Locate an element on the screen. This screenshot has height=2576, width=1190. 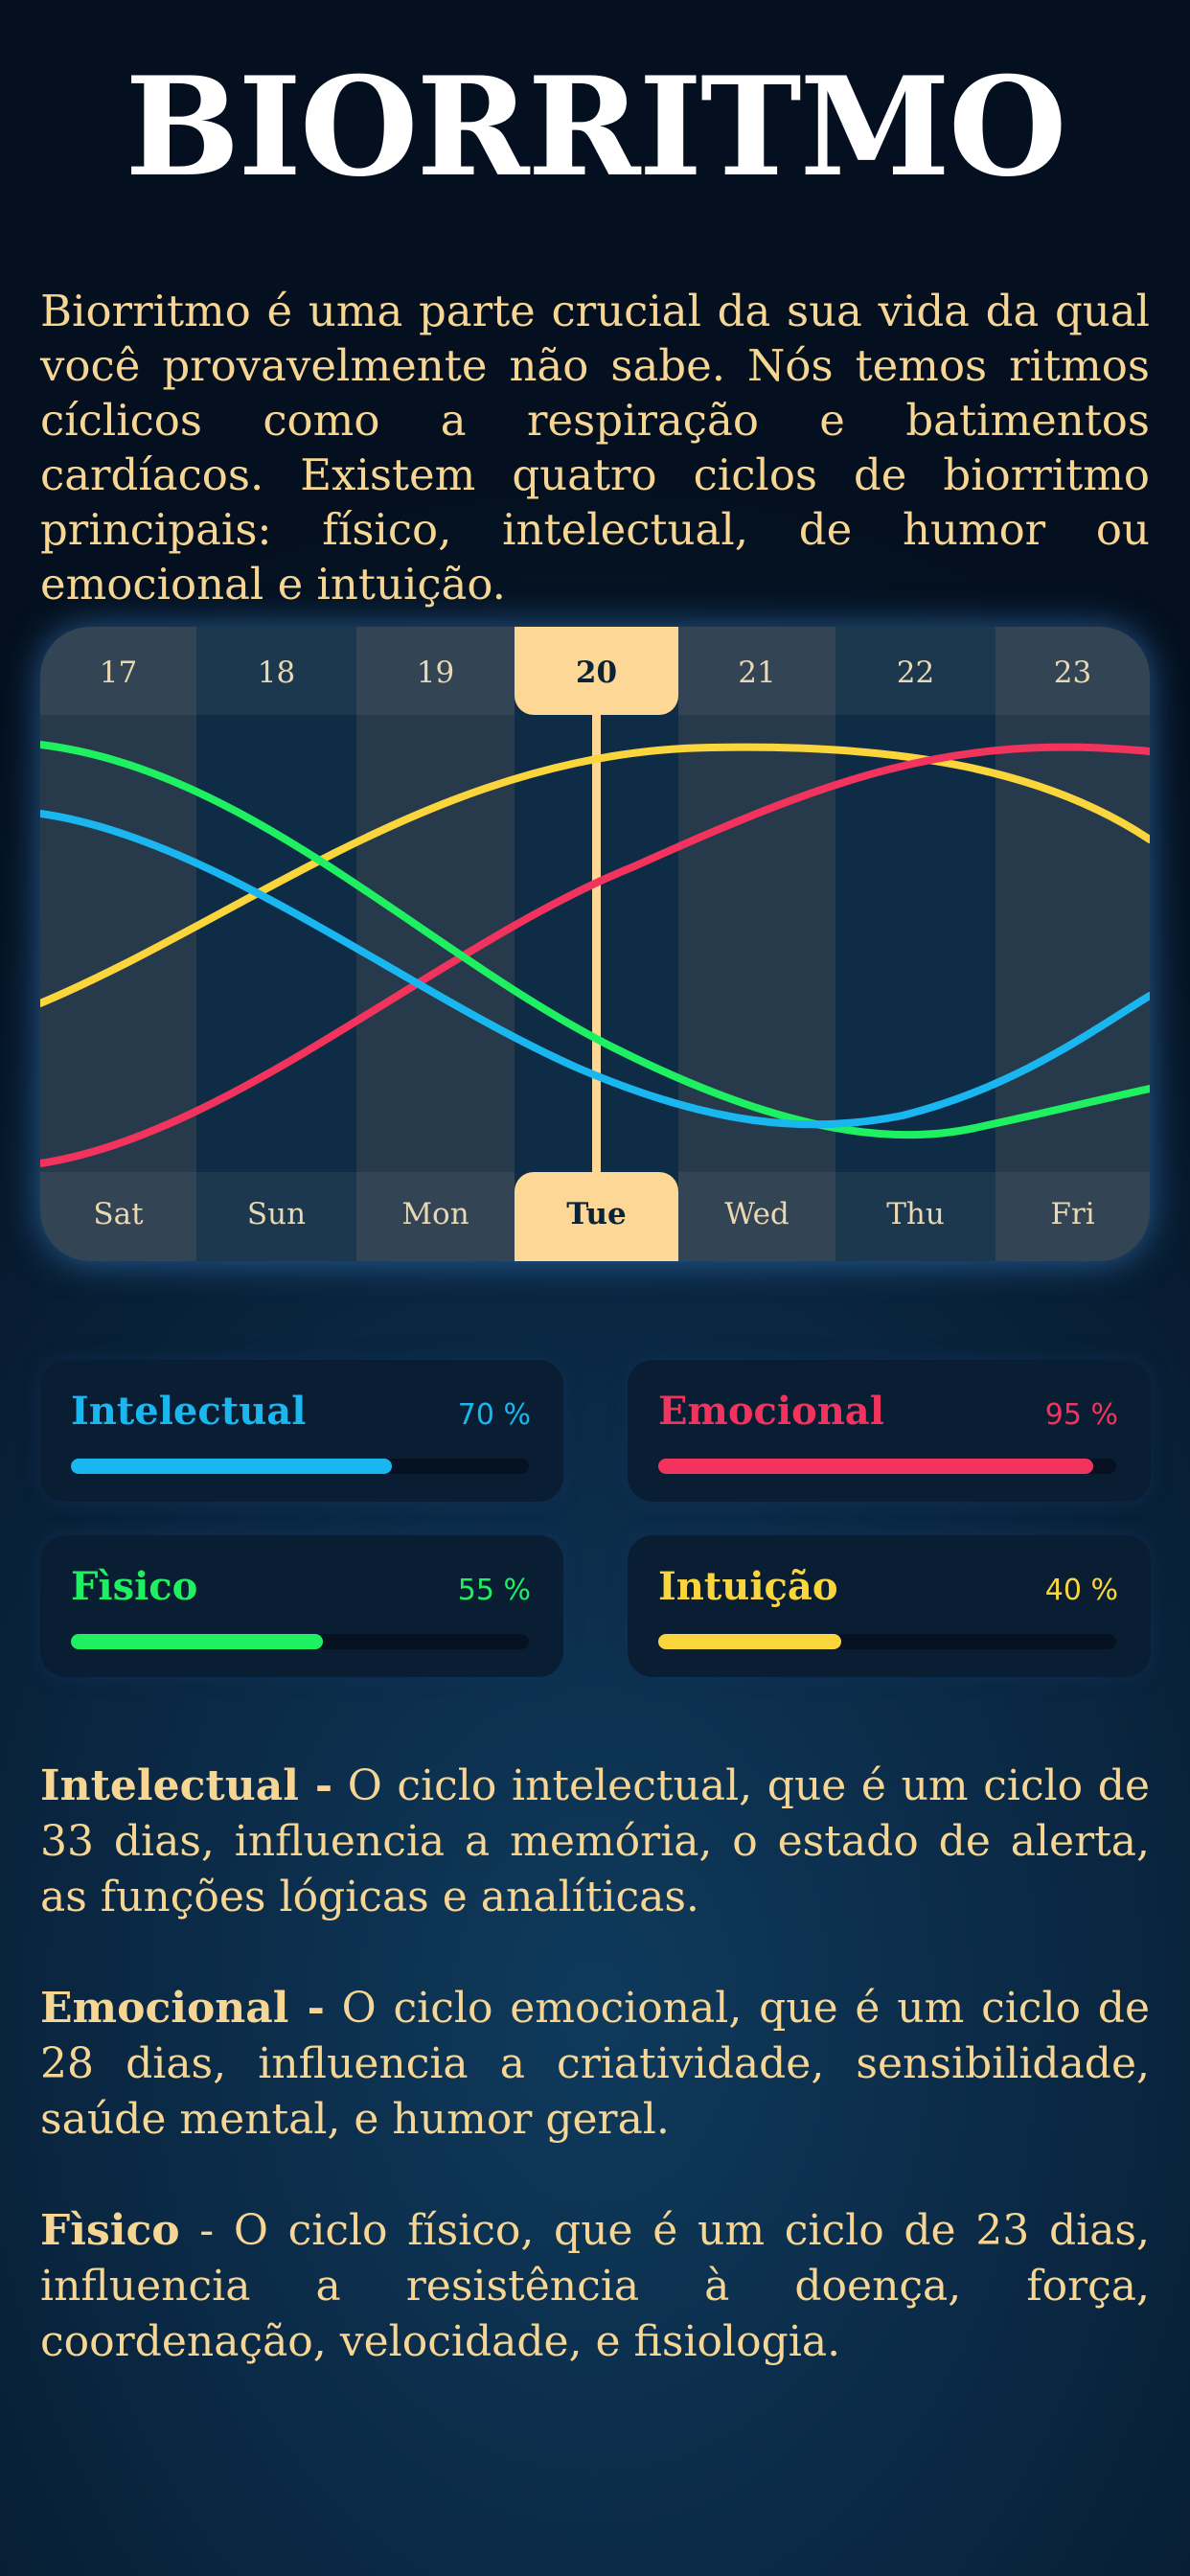
day-column-18: 18 Sun is located at coordinates (276, 944).